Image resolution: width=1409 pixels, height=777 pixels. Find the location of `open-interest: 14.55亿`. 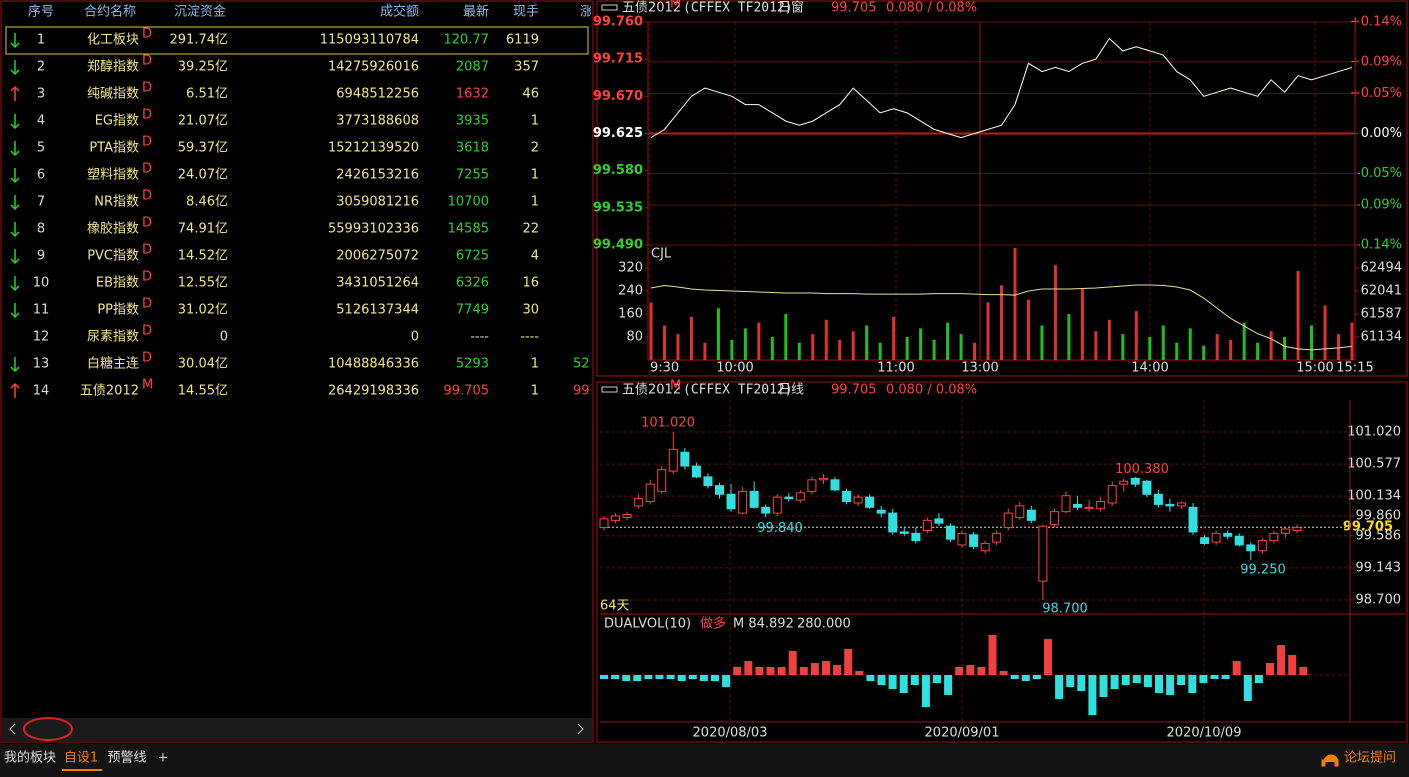

open-interest: 14.55亿 is located at coordinates (203, 391).